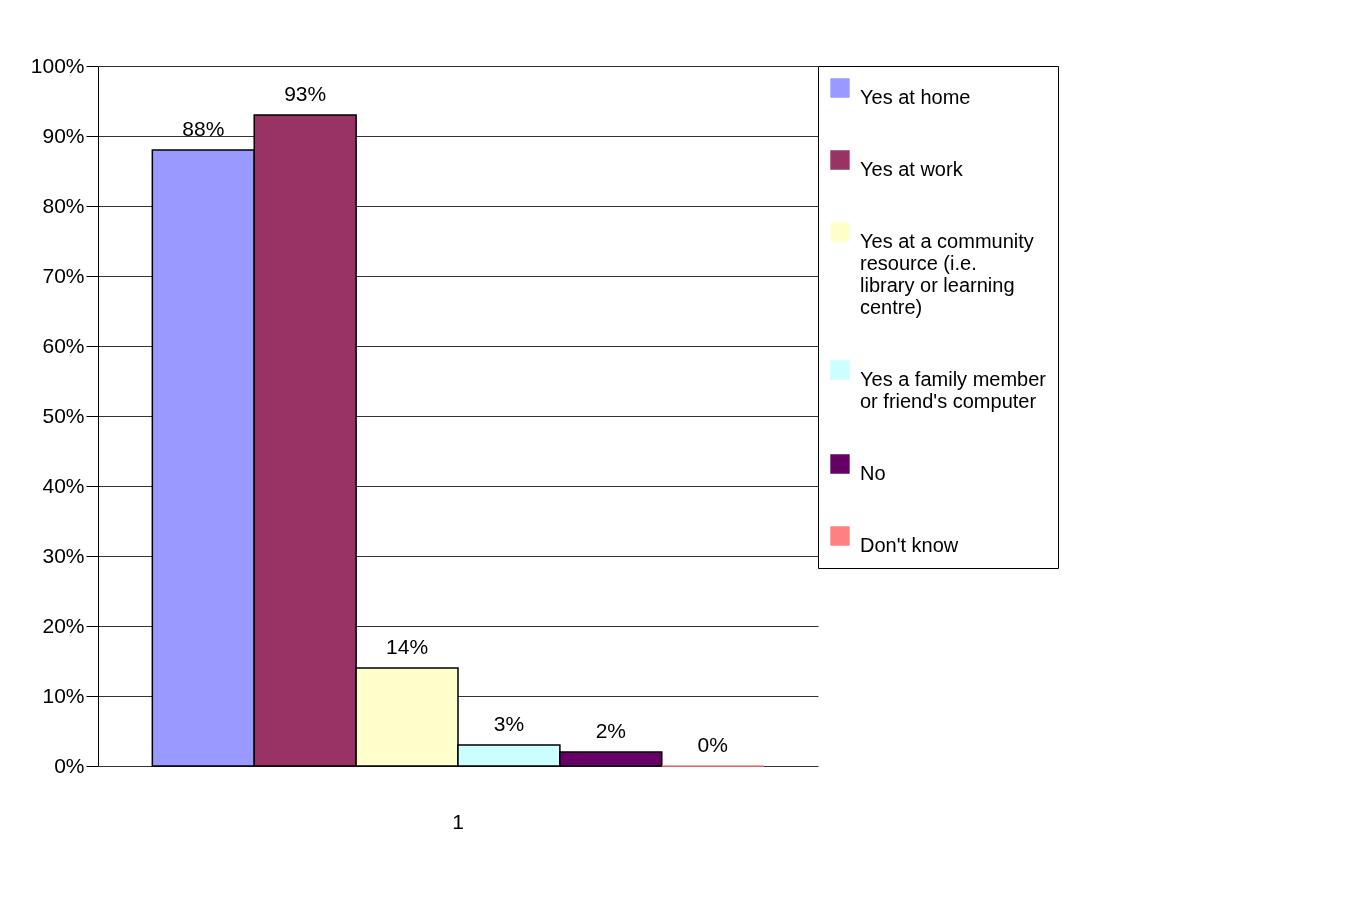 This screenshot has height=906, width=1355. I want to click on x-tick-label: 1, so click(458, 821).